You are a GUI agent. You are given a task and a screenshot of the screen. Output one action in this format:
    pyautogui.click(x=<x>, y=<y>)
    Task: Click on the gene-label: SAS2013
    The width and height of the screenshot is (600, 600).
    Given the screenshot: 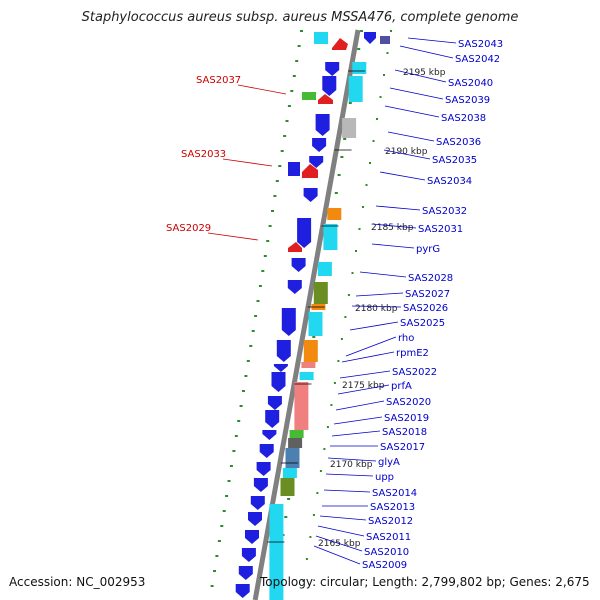 What is the action you would take?
    pyautogui.click(x=392, y=507)
    